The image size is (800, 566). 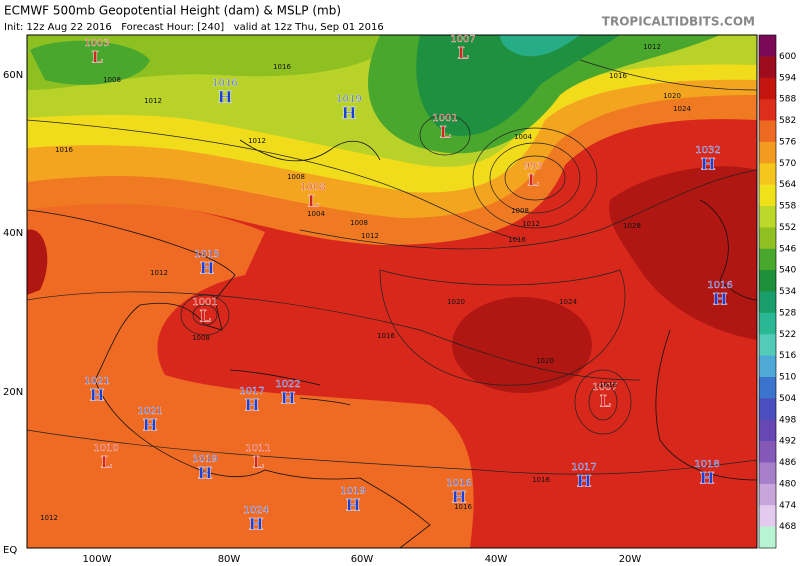 What do you see at coordinates (787, 420) in the screenshot?
I see `colorbar-label: 498` at bounding box center [787, 420].